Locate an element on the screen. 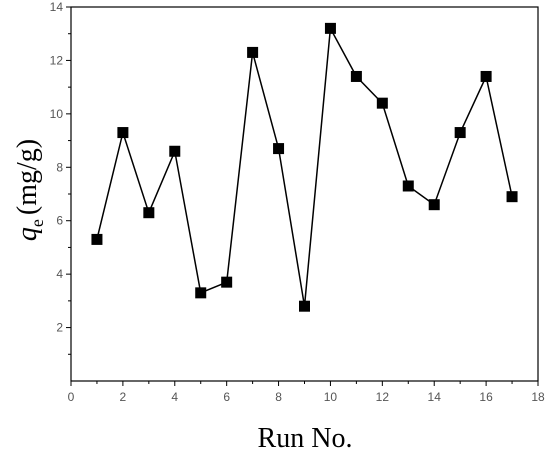  y-tick-label: 6 is located at coordinates (59, 221).